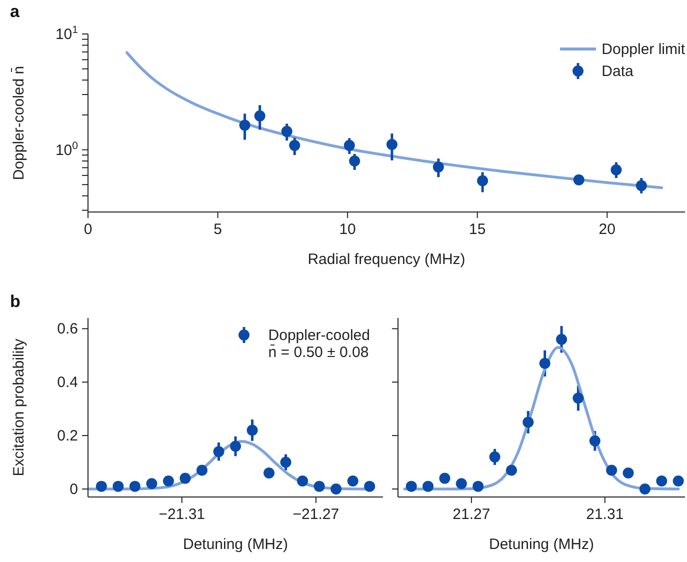 The width and height of the screenshot is (687, 562). Describe the element at coordinates (15, 302) in the screenshot. I see `chart-title: b` at that location.